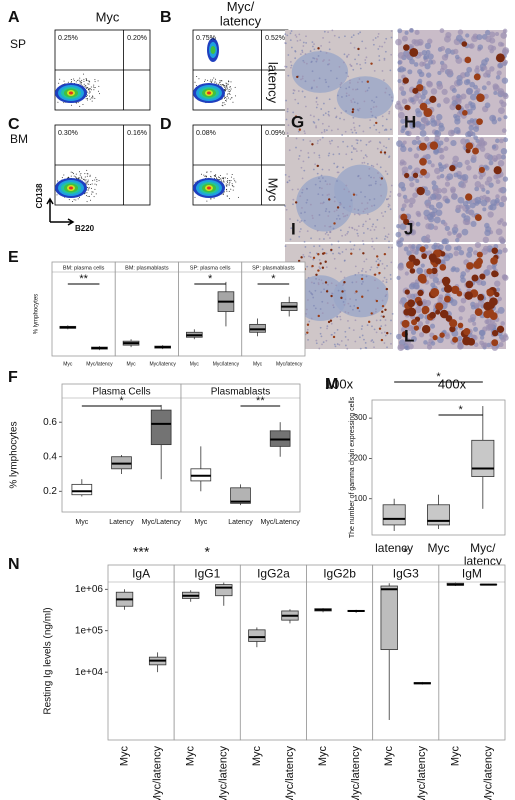 This screenshot has height=800, width=515. Describe the element at coordinates (89, 630) in the screenshot. I see `y-tick-label: 1e+05` at that location.